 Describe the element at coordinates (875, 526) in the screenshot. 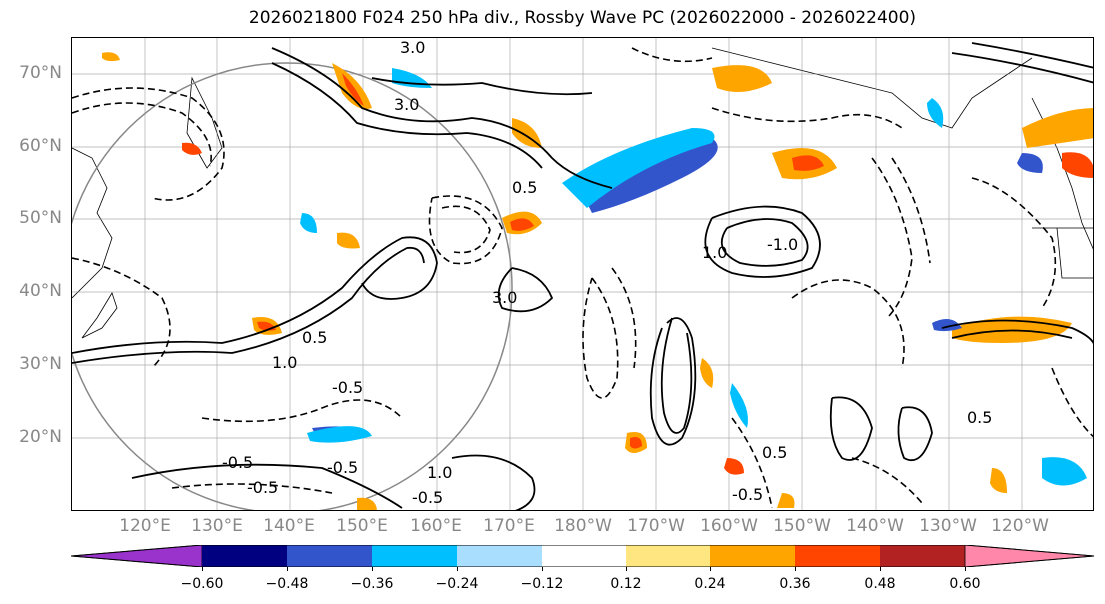

I see `lon-label: 140°W` at that location.